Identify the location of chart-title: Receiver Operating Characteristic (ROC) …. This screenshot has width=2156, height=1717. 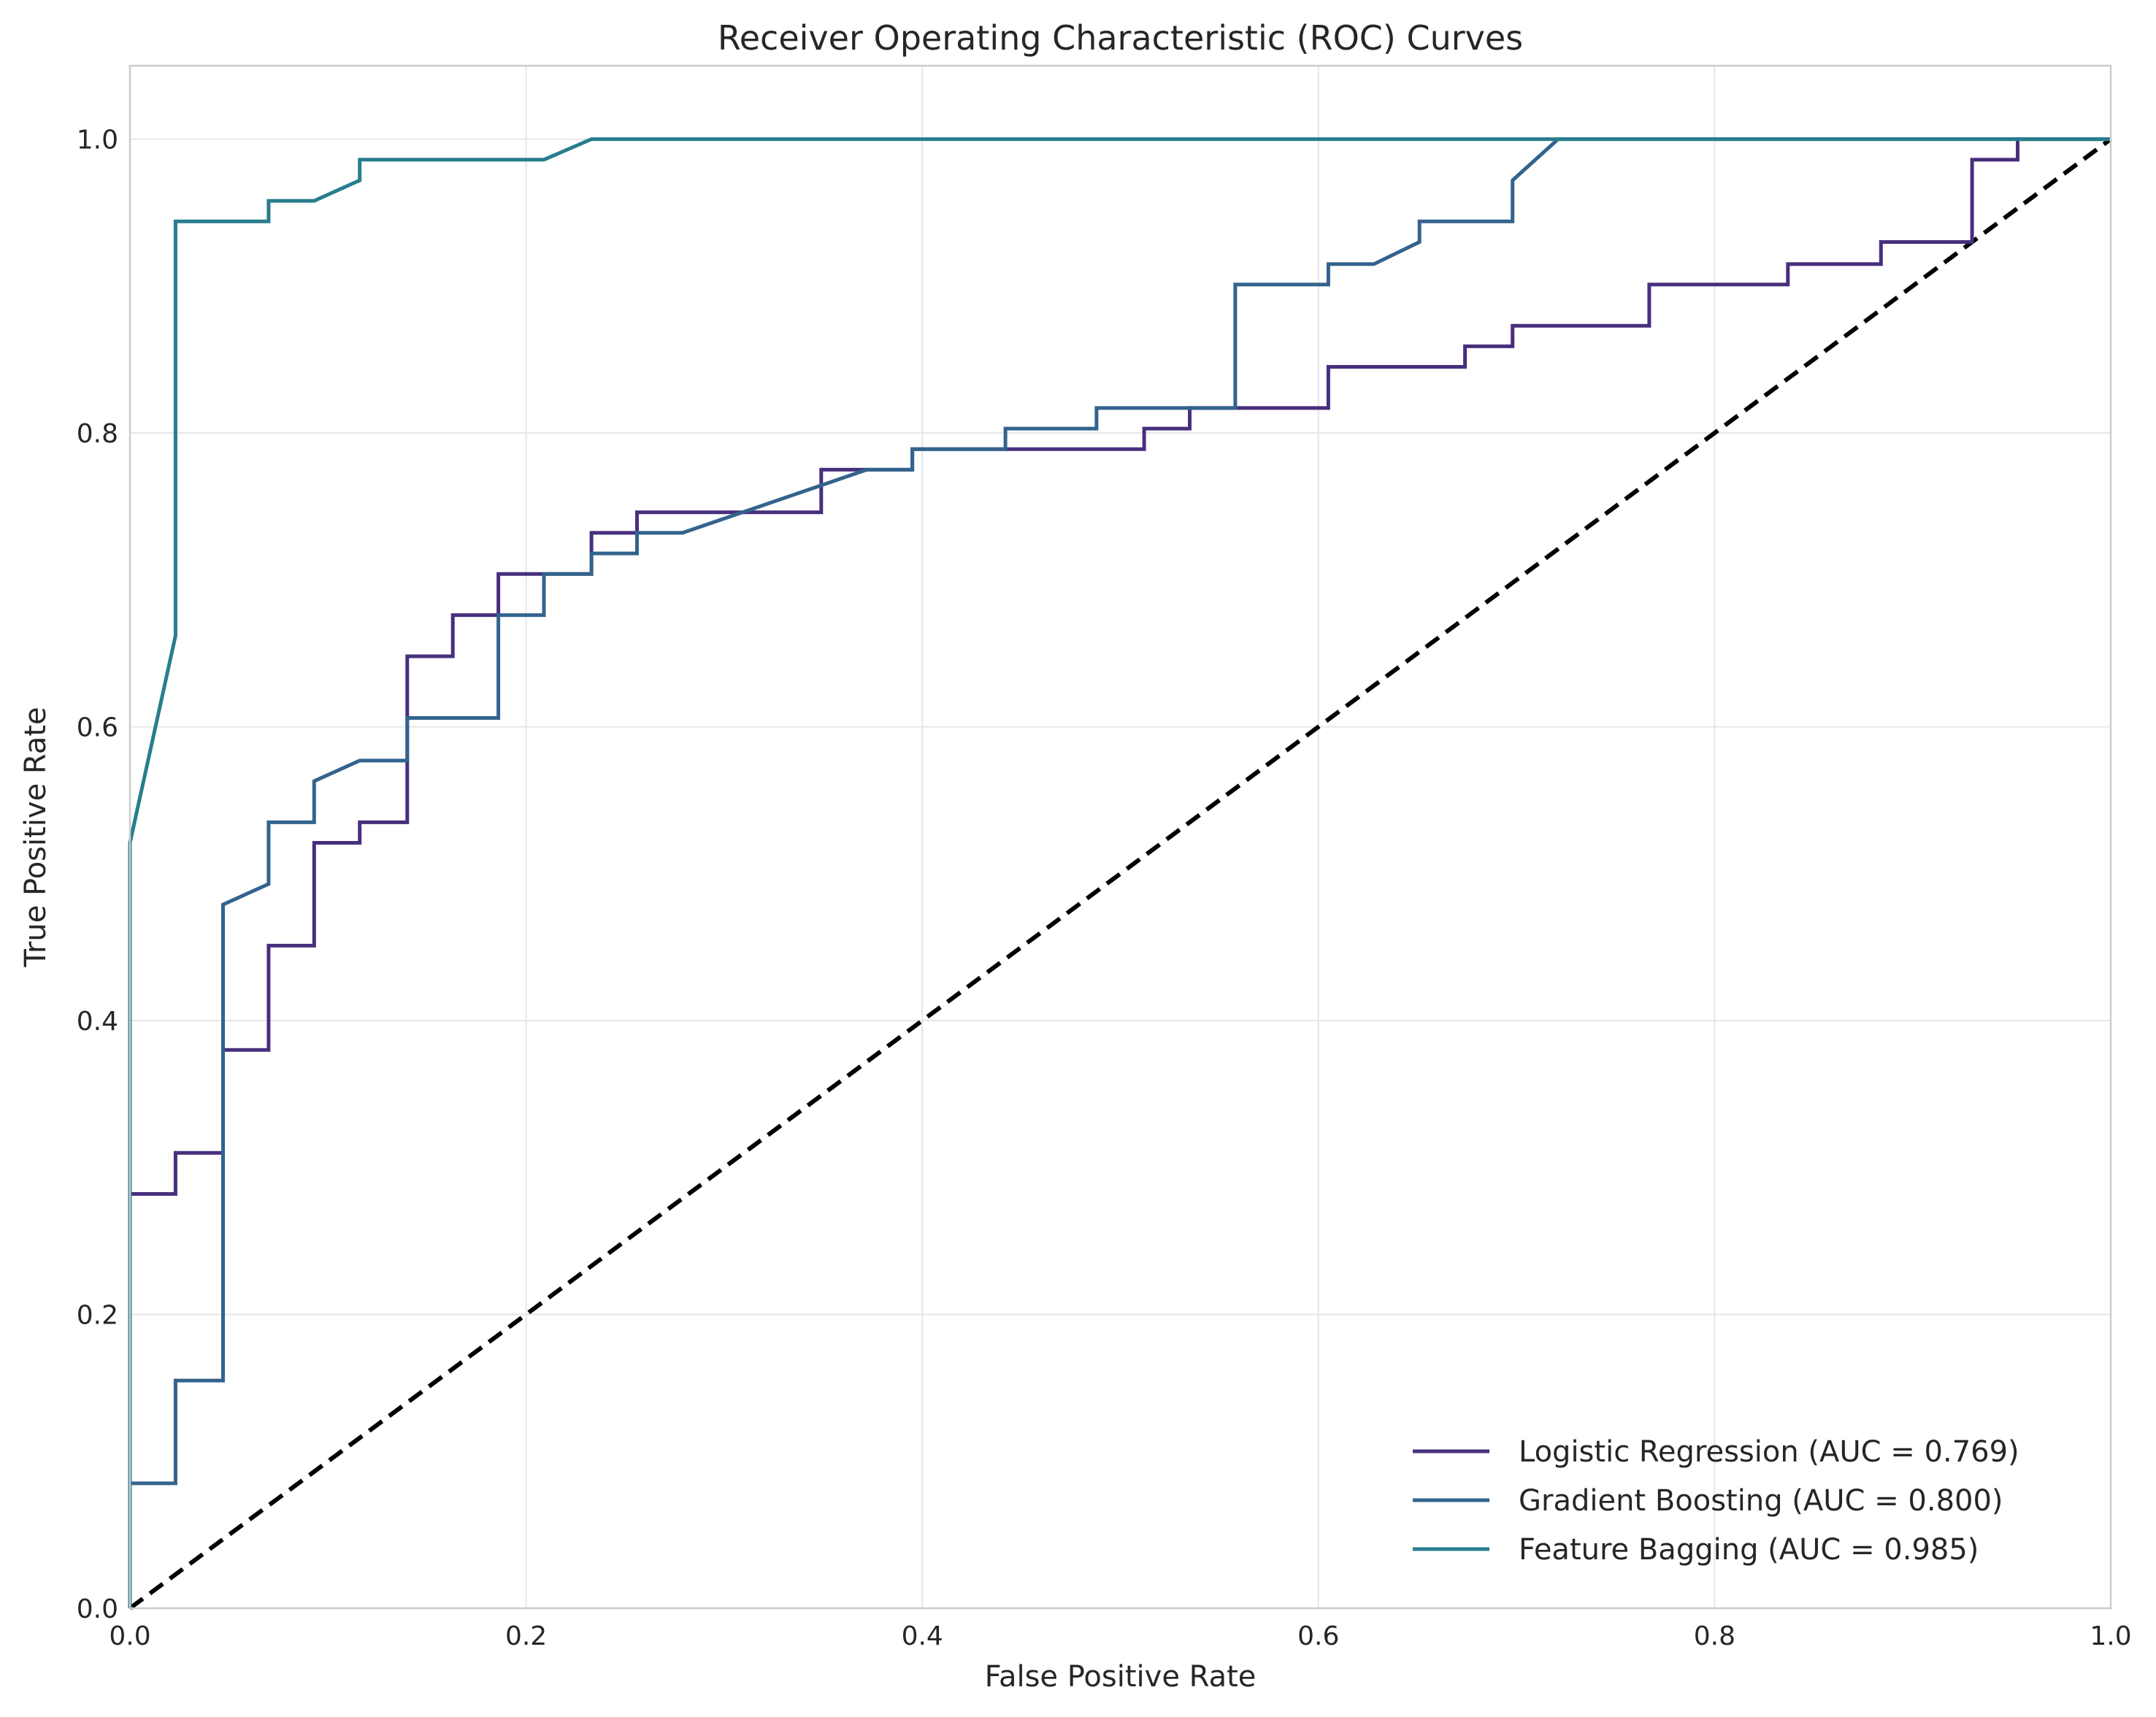
(1120, 38).